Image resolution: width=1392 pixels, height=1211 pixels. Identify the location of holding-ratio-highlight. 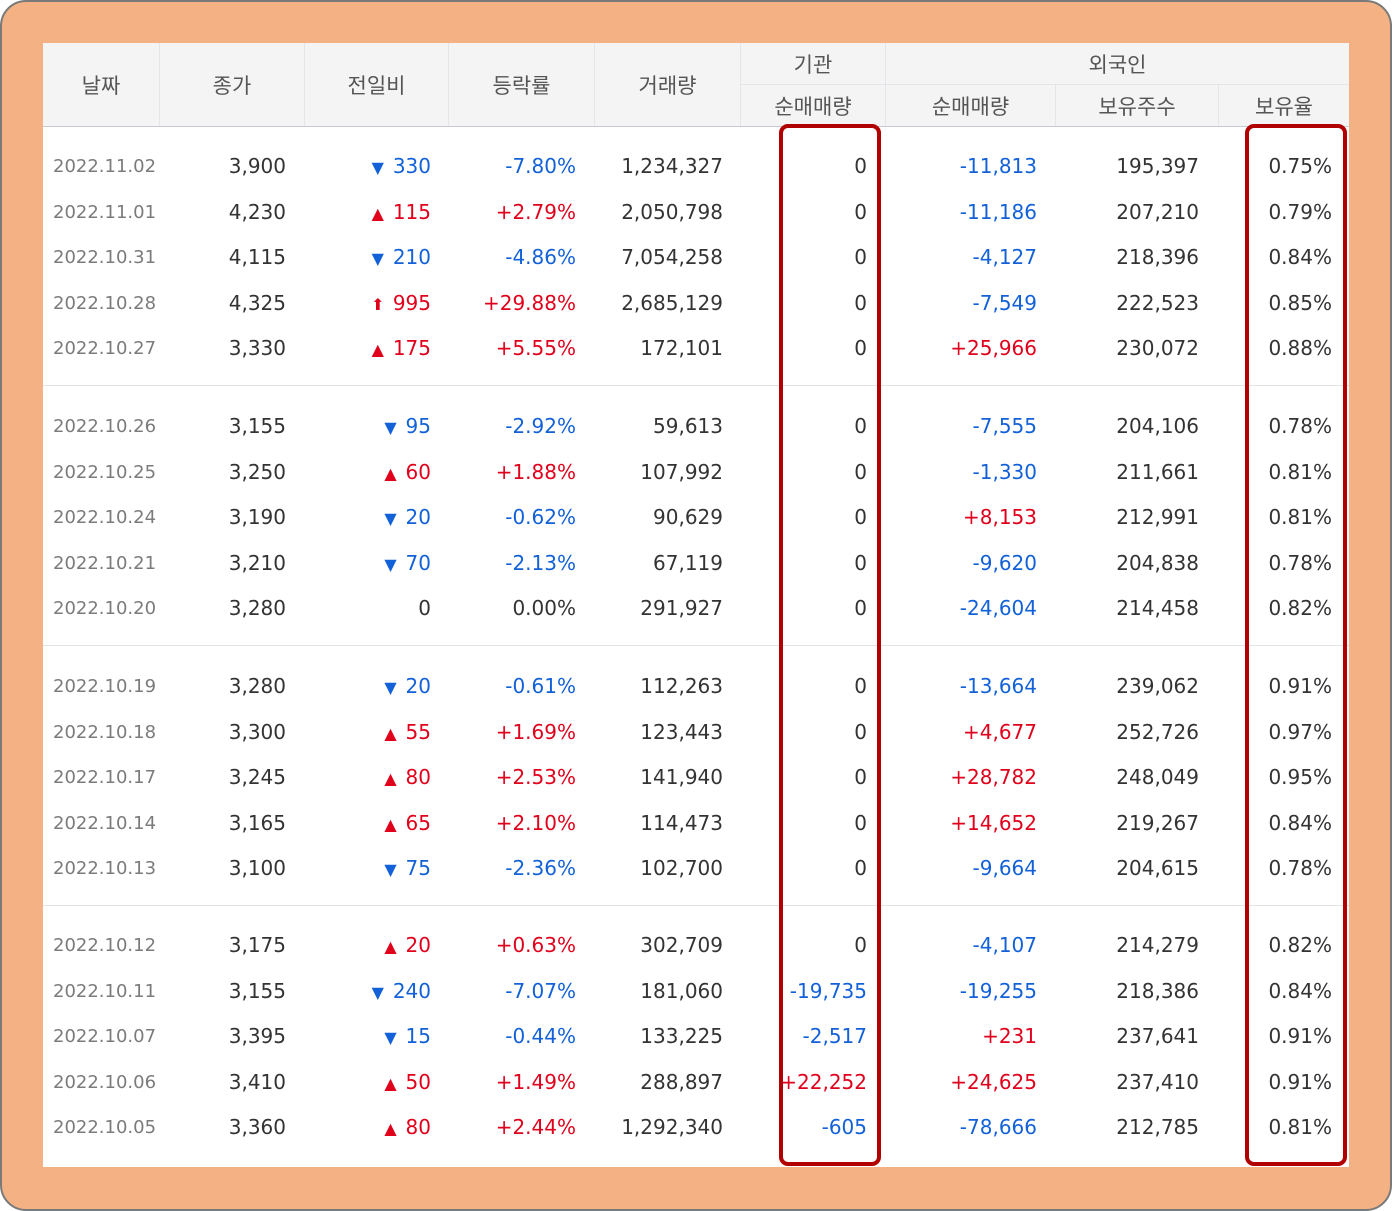
(1296, 645).